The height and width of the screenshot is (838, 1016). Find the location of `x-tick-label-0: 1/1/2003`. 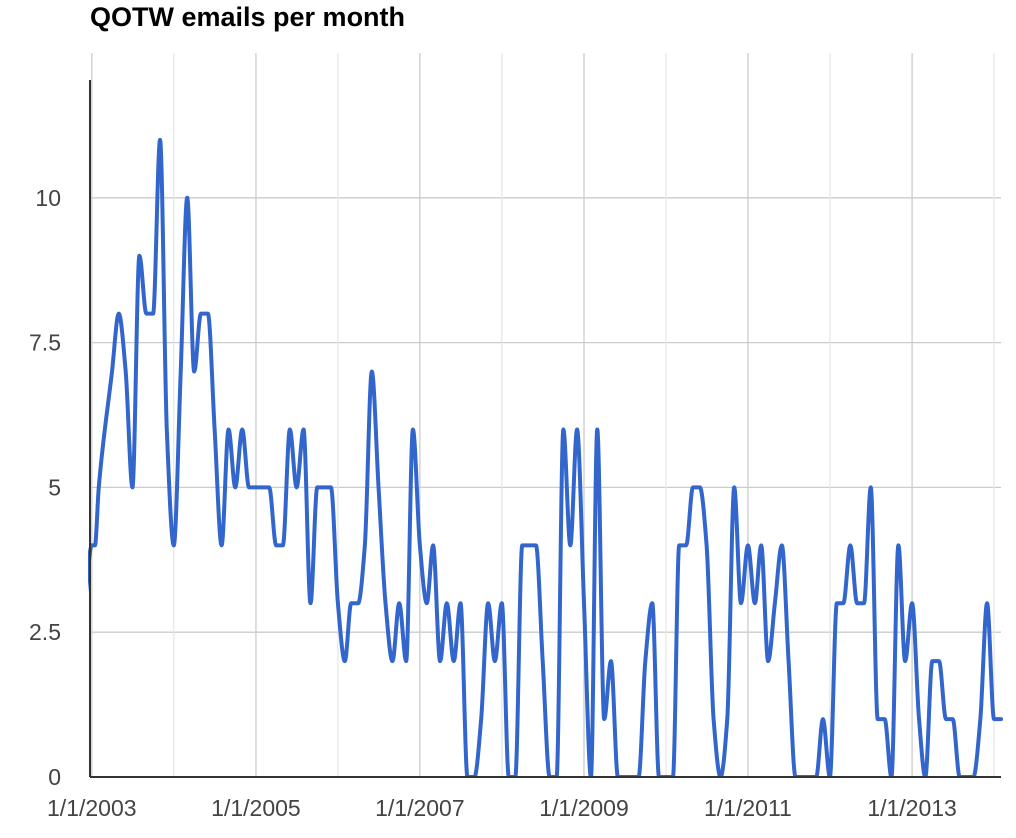

x-tick-label-0: 1/1/2003 is located at coordinates (92, 808).